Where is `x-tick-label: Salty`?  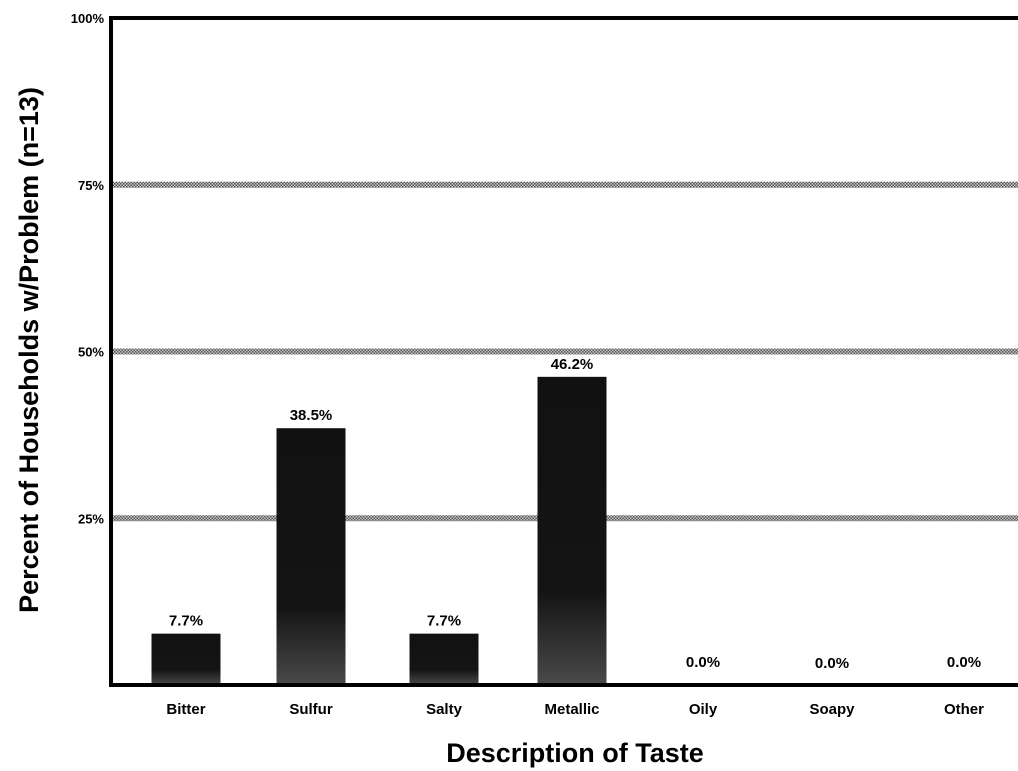
x-tick-label: Salty is located at coordinates (444, 709).